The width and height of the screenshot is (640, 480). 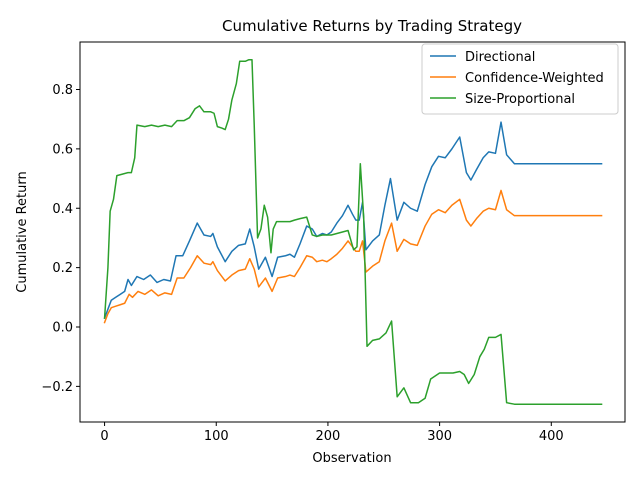 I want to click on x-tick-label: 400, so click(x=551, y=436).